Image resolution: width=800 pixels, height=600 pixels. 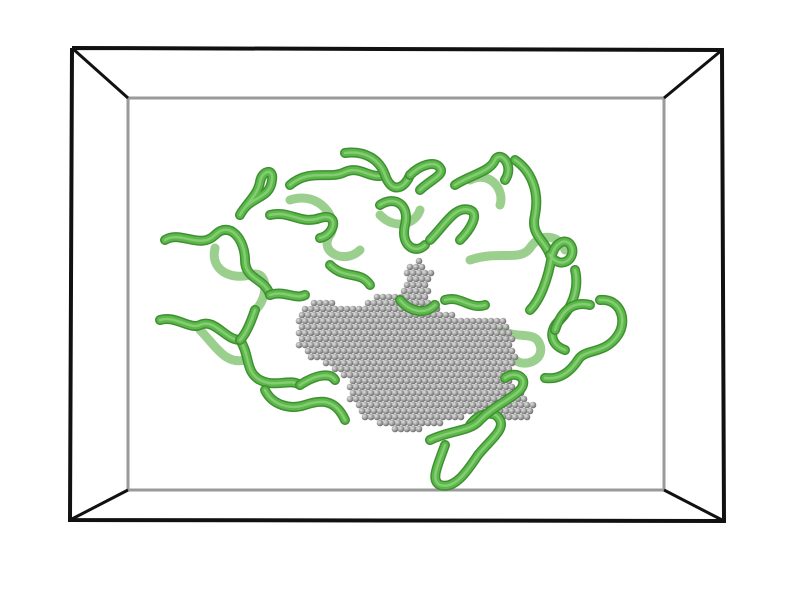 I want to click on binding-pocket, so click(x=416, y=345).